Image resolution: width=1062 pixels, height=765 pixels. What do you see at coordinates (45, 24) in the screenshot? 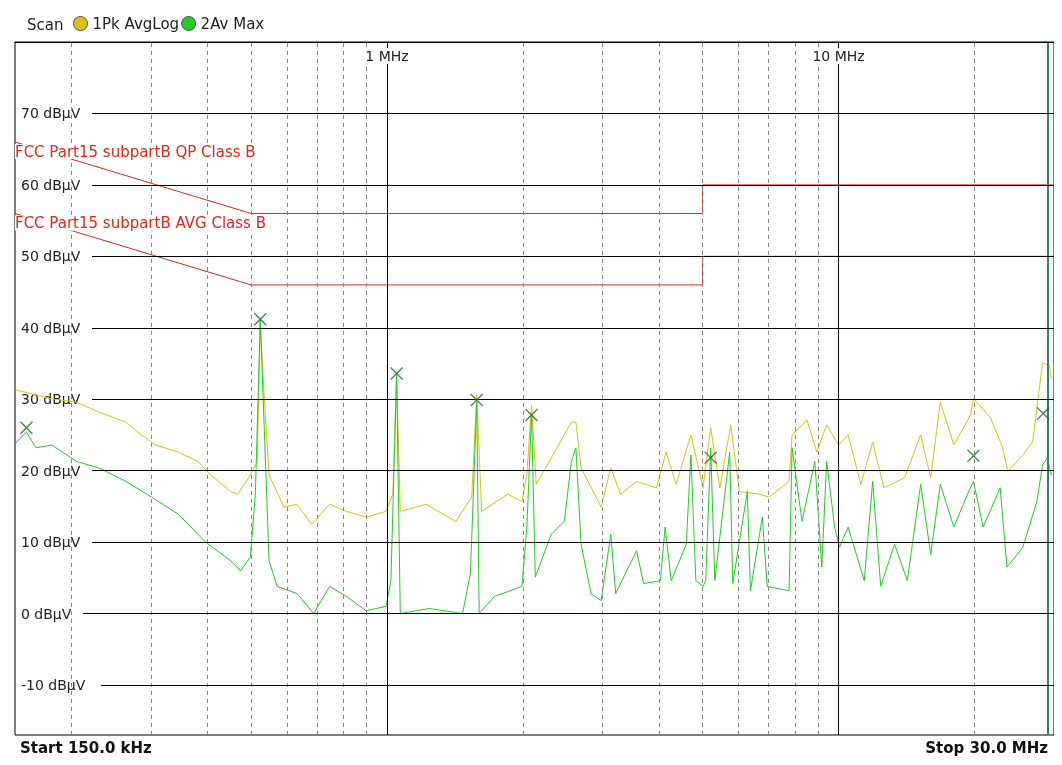
I see `chart-title: Scan` at bounding box center [45, 24].